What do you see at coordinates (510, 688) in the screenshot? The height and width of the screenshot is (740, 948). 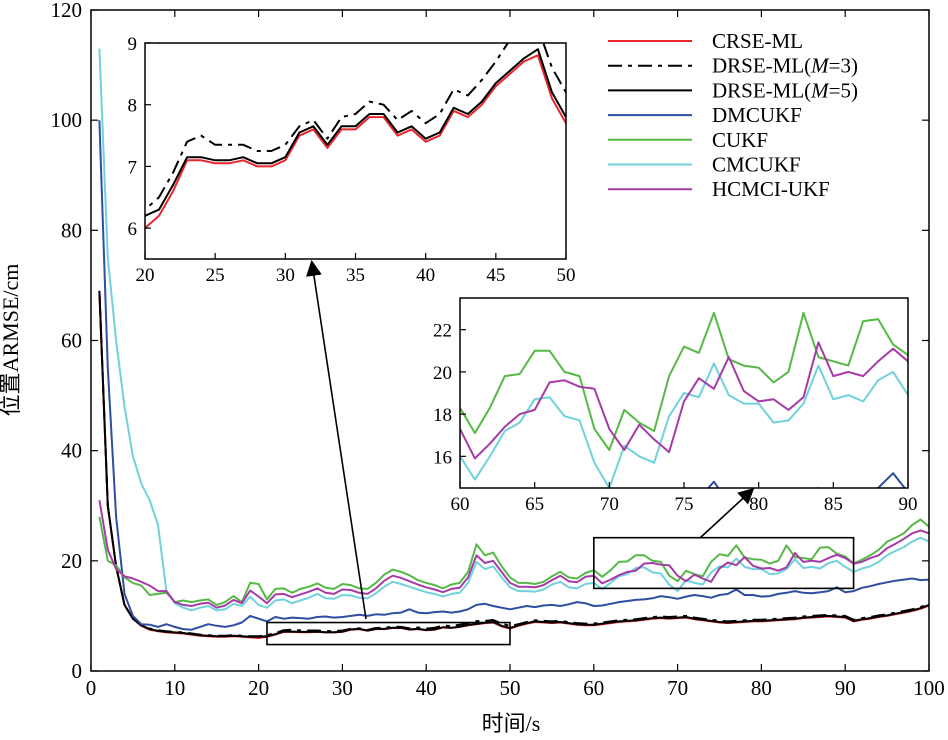 I see `x-tick-label: 50` at bounding box center [510, 688].